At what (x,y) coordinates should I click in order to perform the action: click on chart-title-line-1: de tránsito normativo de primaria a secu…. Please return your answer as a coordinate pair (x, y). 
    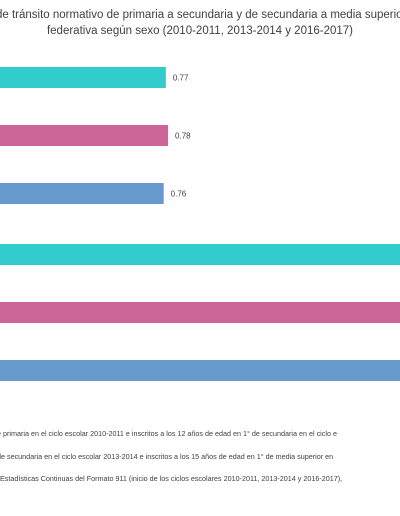
    Looking at the image, I should click on (200, 15).